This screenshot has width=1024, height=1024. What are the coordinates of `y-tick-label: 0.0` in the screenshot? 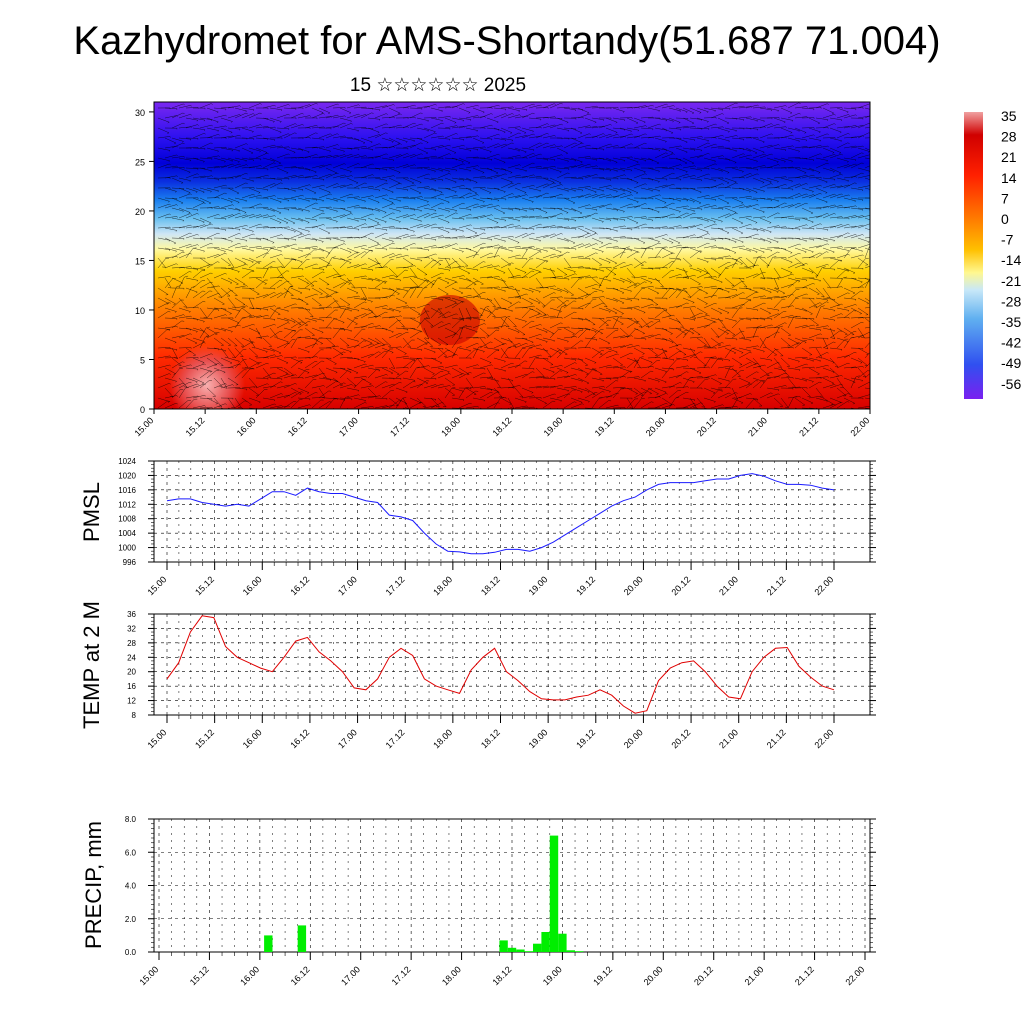 It's located at (131, 952).